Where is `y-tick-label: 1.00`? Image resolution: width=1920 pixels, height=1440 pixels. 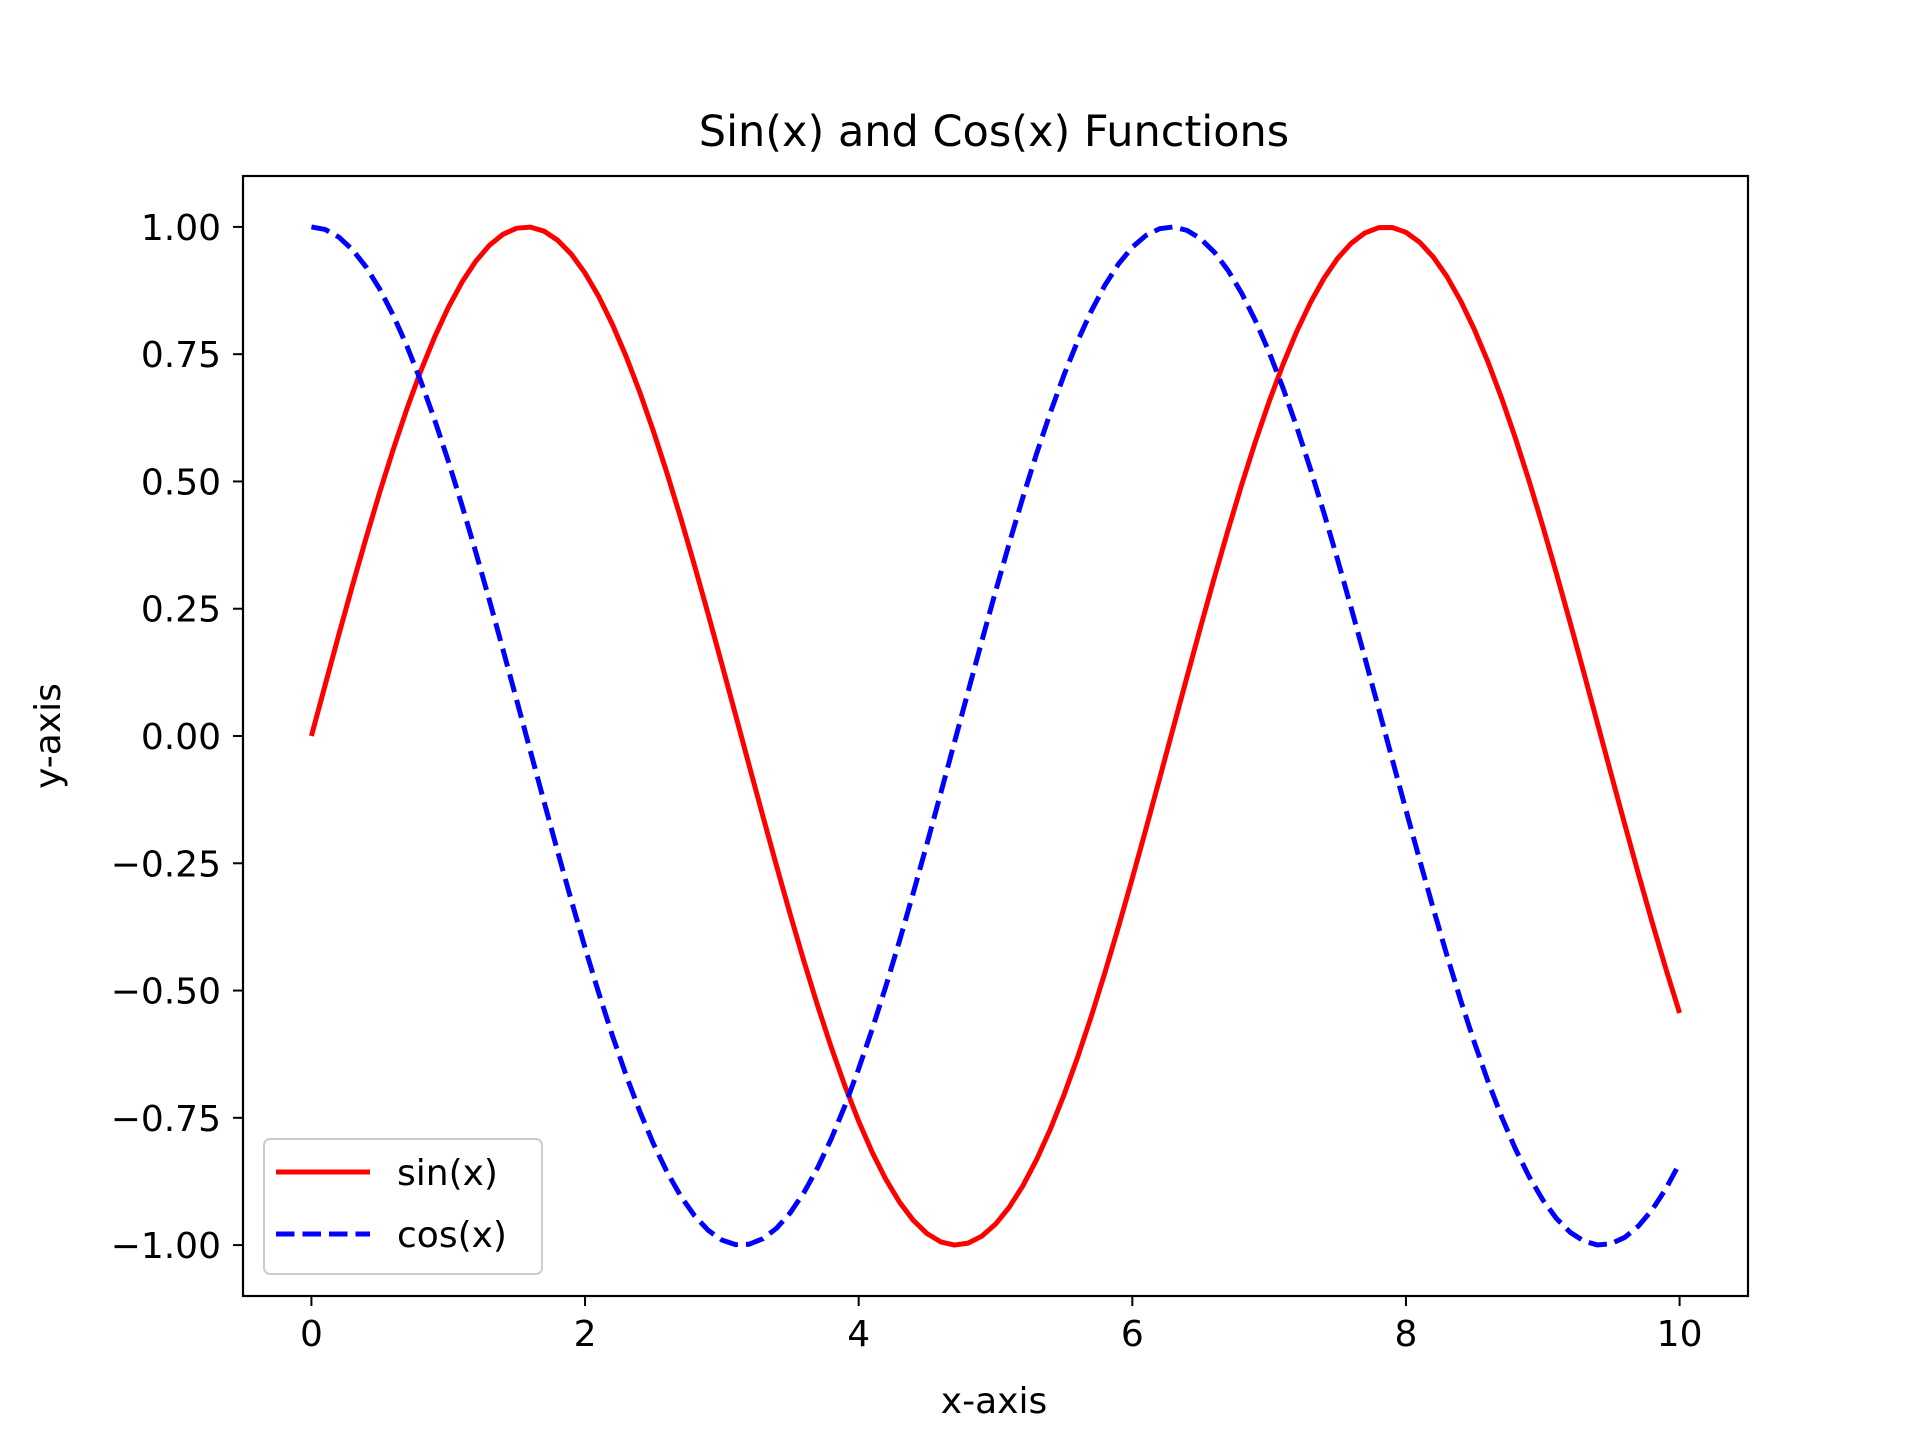 y-tick-label: 1.00 is located at coordinates (181, 228).